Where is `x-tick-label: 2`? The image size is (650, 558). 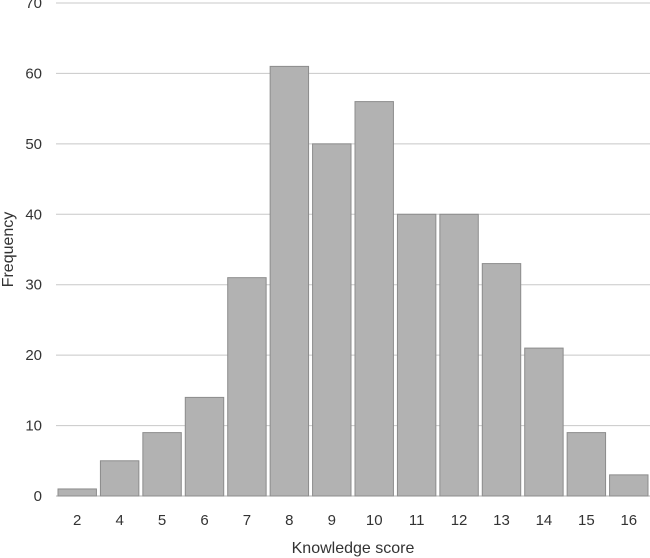
x-tick-label: 2 is located at coordinates (77, 520).